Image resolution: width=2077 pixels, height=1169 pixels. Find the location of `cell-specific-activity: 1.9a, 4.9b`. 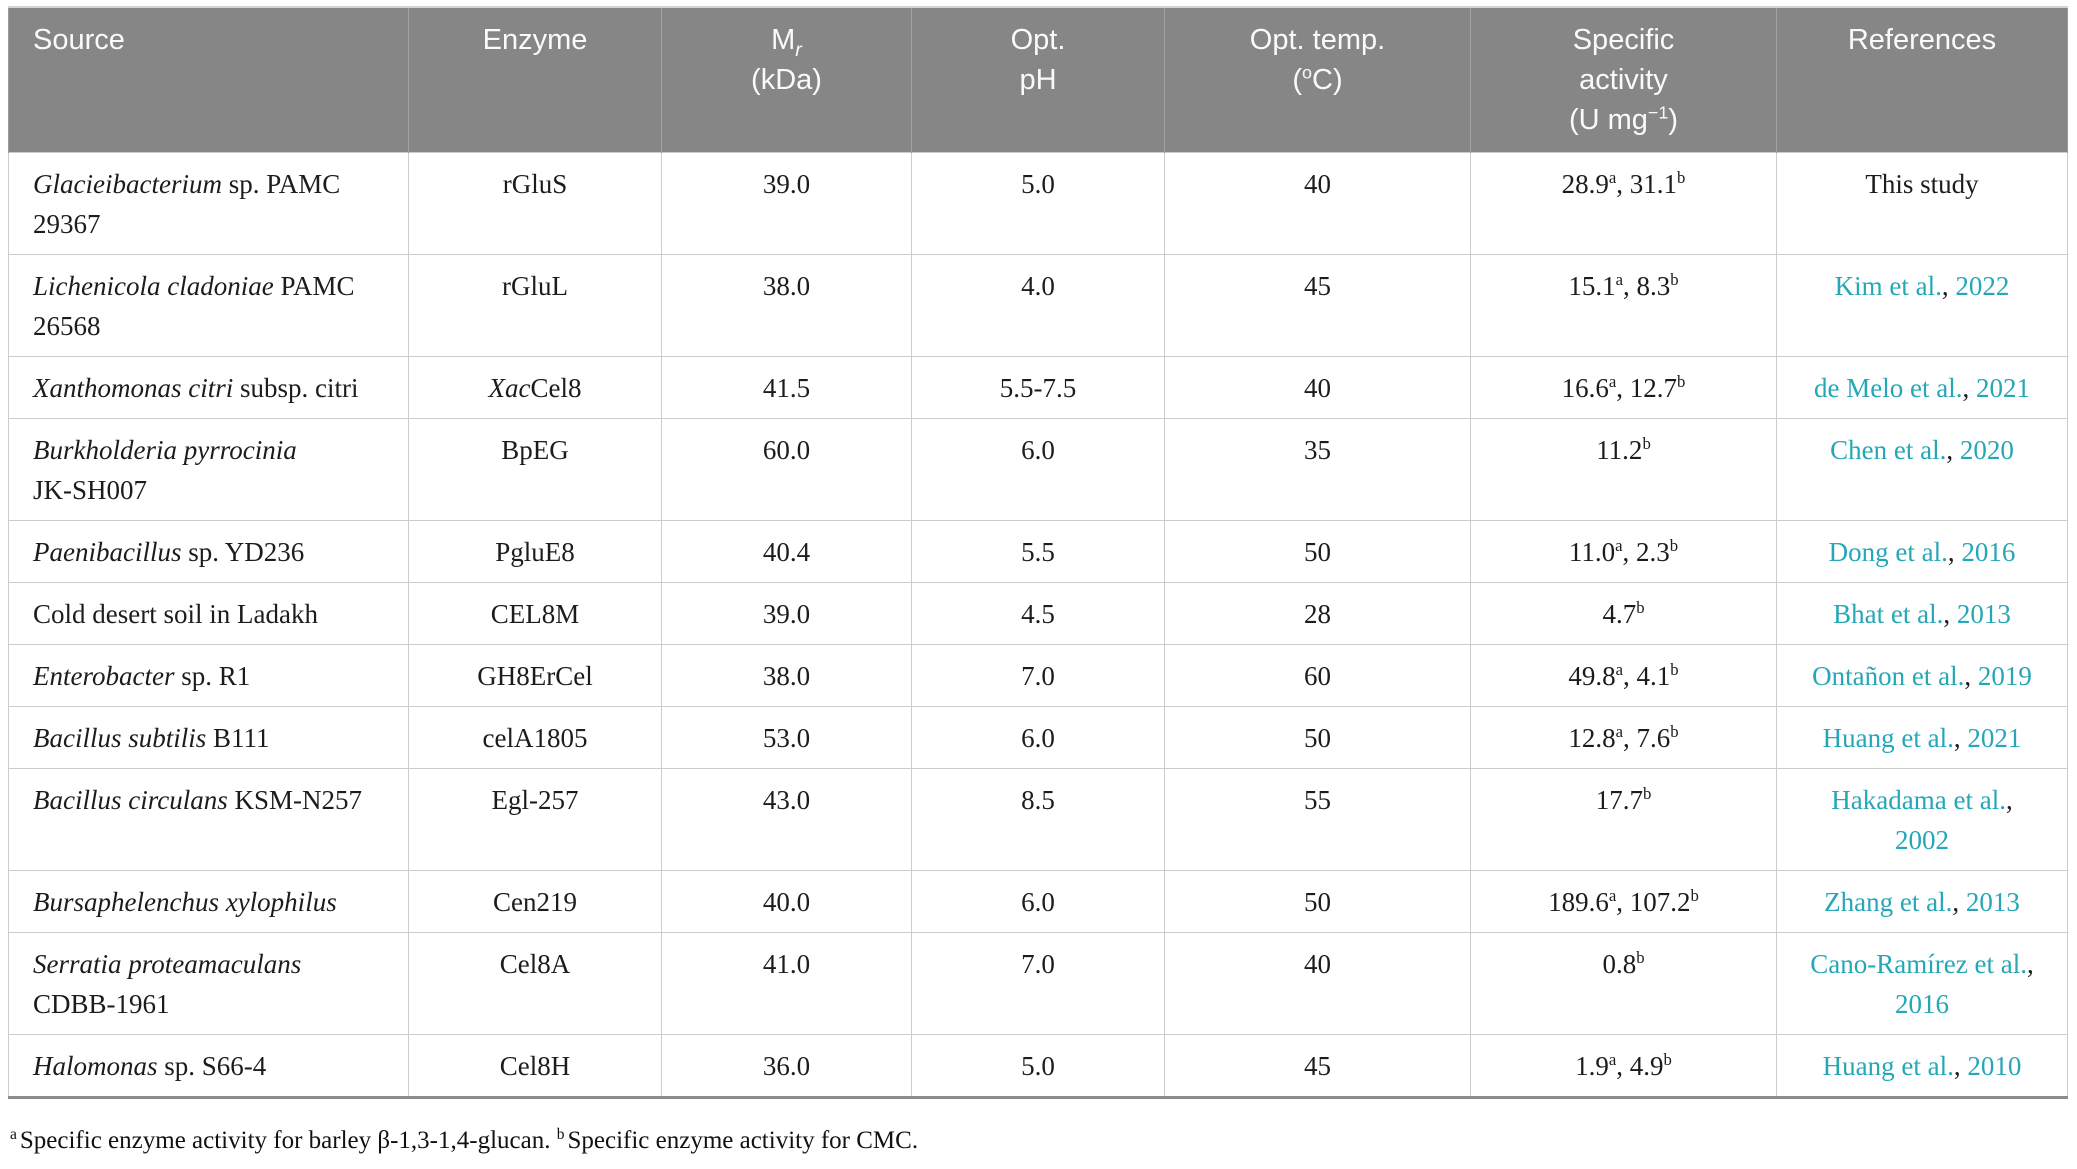

cell-specific-activity: 1.9a, 4.9b is located at coordinates (1623, 1066).